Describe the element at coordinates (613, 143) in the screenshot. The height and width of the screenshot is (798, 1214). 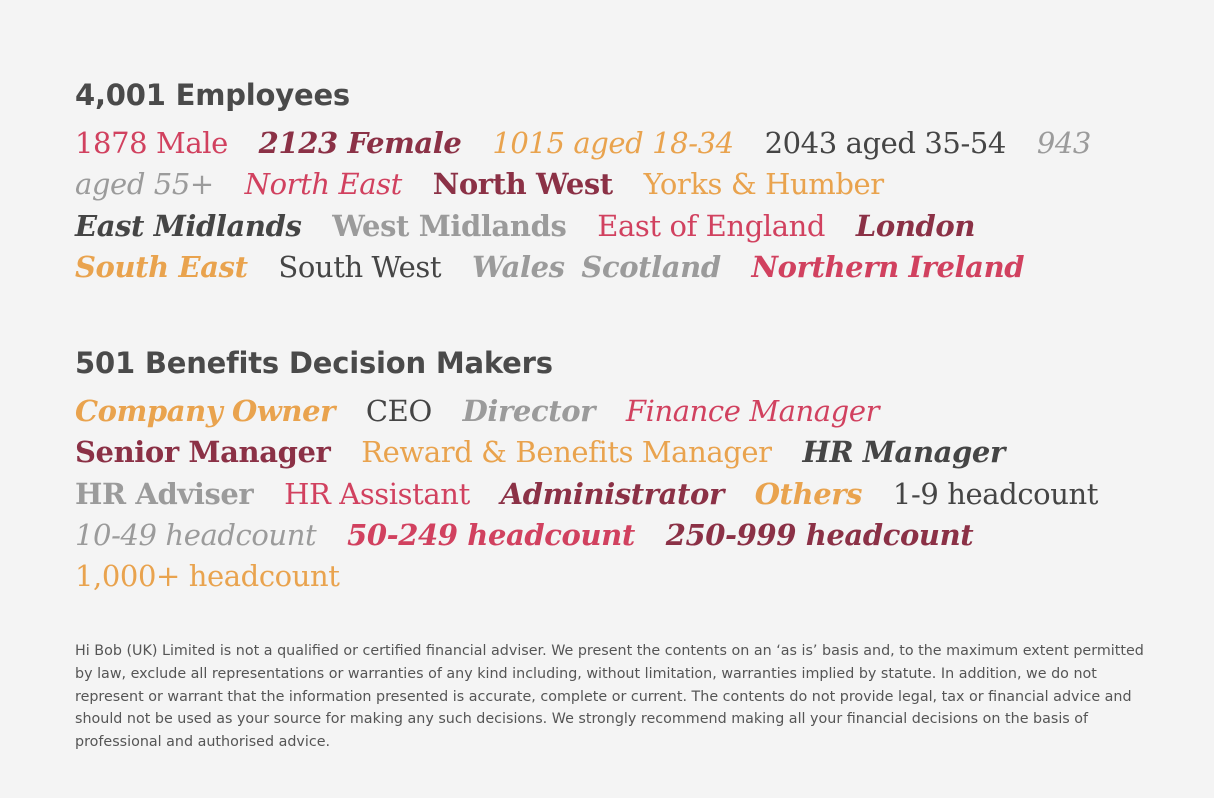
I see `tag-aged-18-34: 1015 aged 18-34` at that location.